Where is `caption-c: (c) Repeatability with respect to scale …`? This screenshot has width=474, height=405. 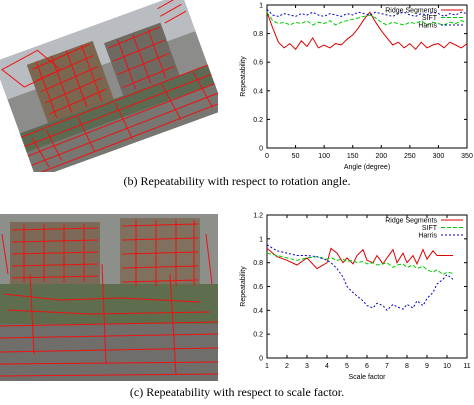
caption-c: (c) Repeatability with respect to scale … is located at coordinates (237, 392).